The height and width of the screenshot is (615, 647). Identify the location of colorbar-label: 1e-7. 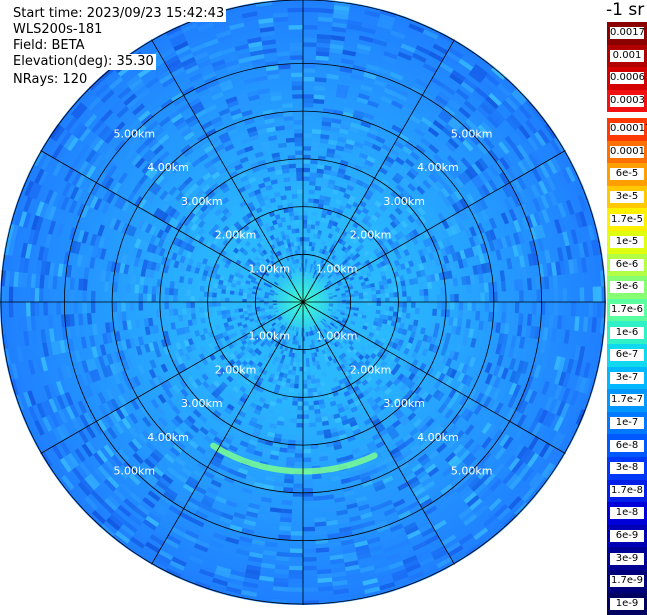
(627, 423).